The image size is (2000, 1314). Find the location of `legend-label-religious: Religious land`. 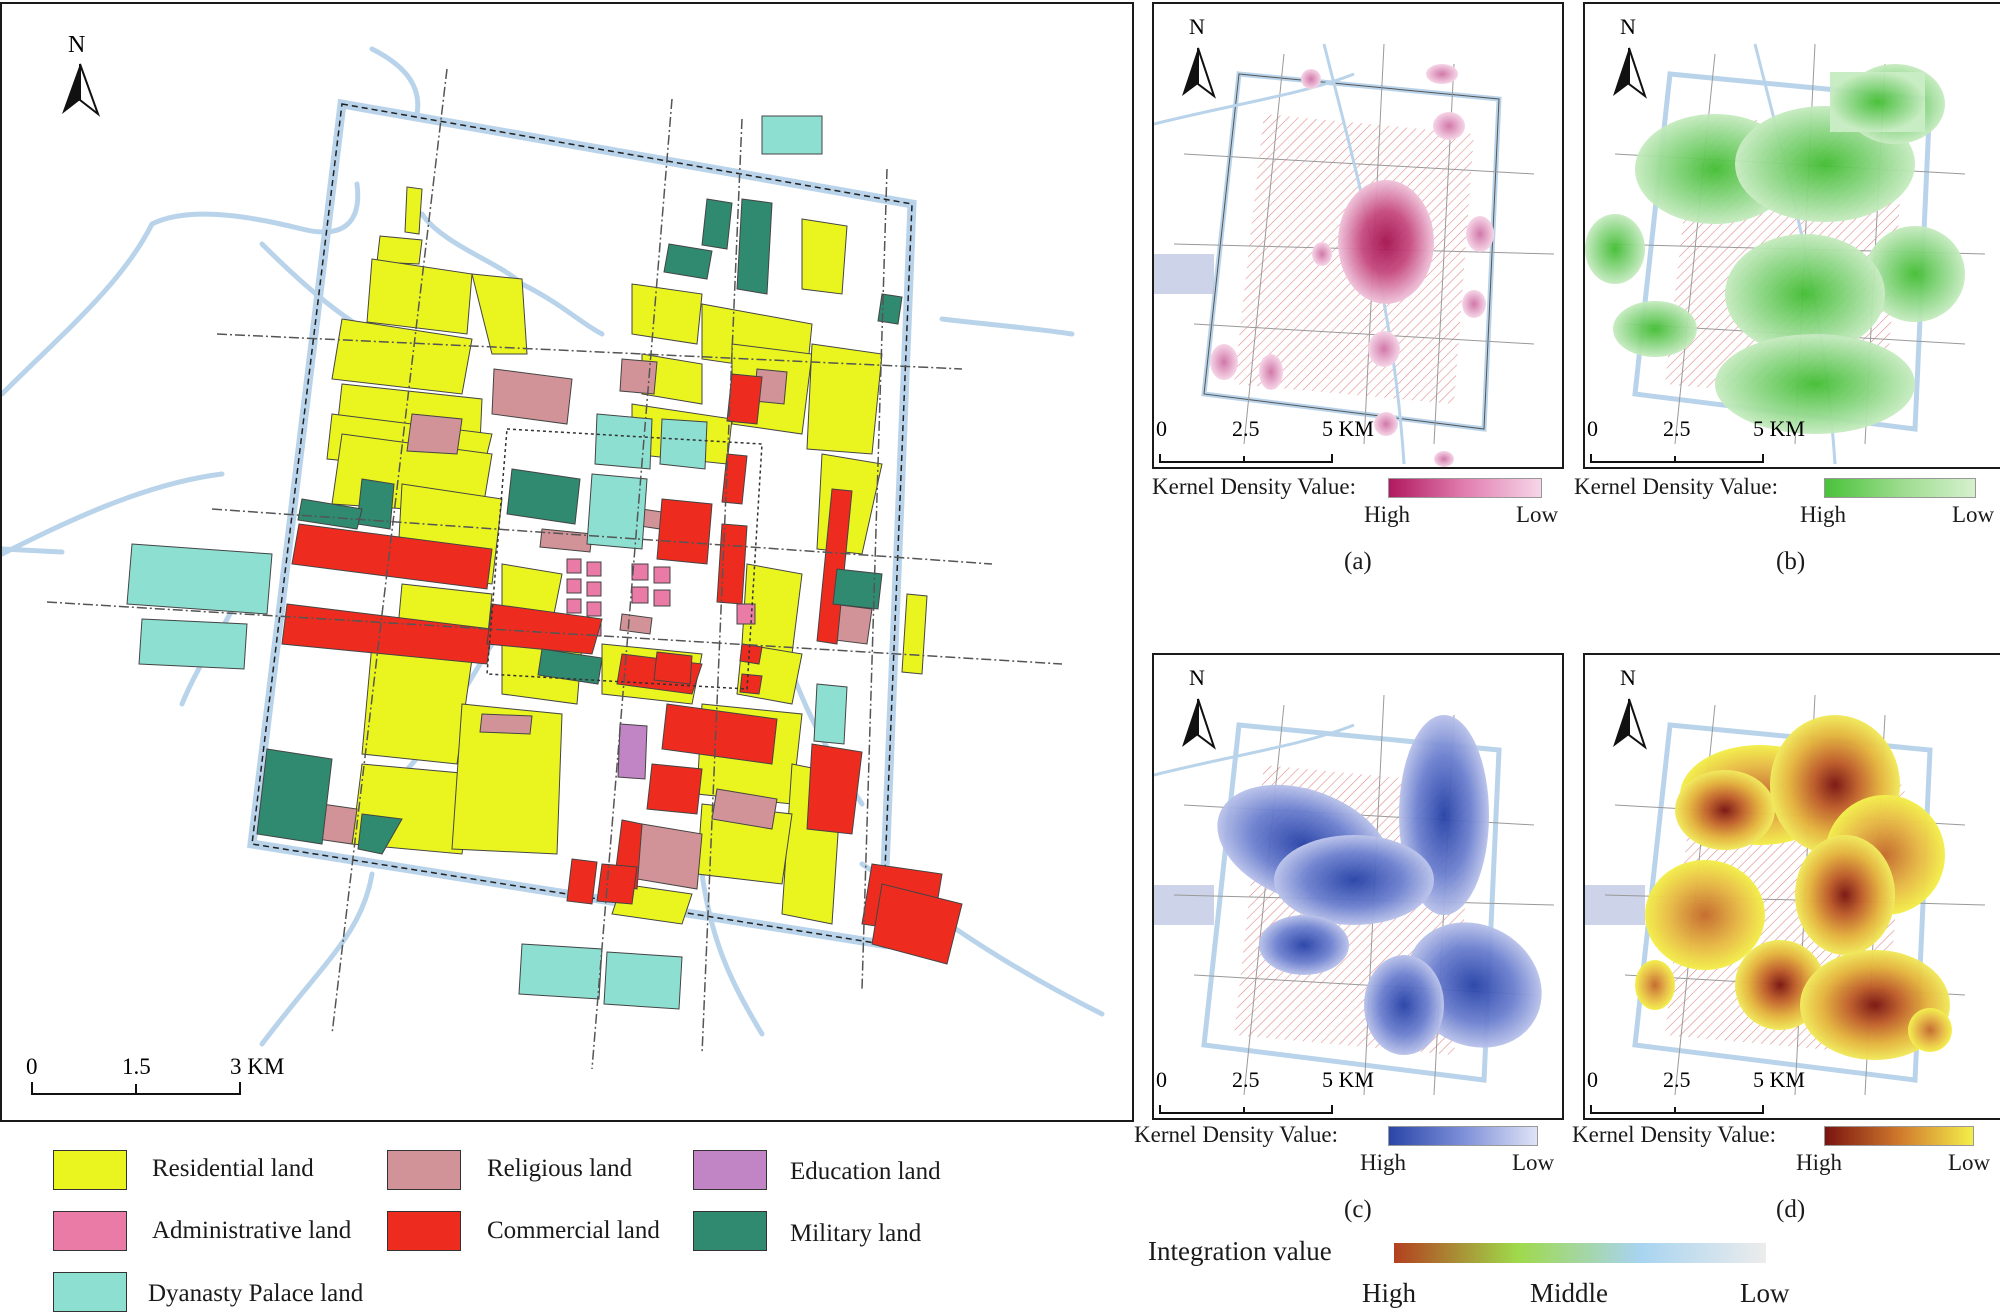

legend-label-religious: Religious land is located at coordinates (560, 1168).